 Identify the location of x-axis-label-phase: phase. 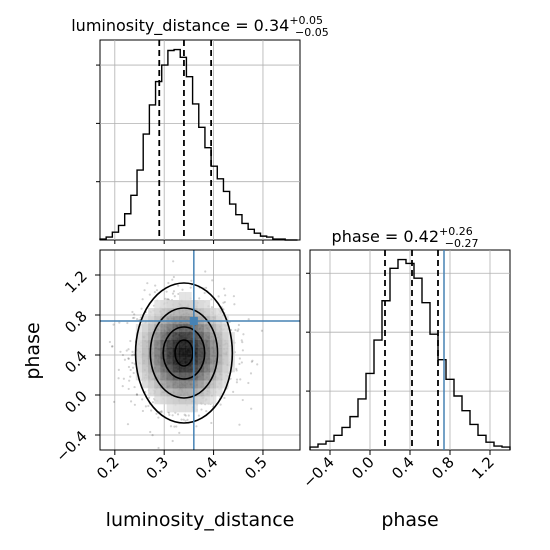
(409, 520).